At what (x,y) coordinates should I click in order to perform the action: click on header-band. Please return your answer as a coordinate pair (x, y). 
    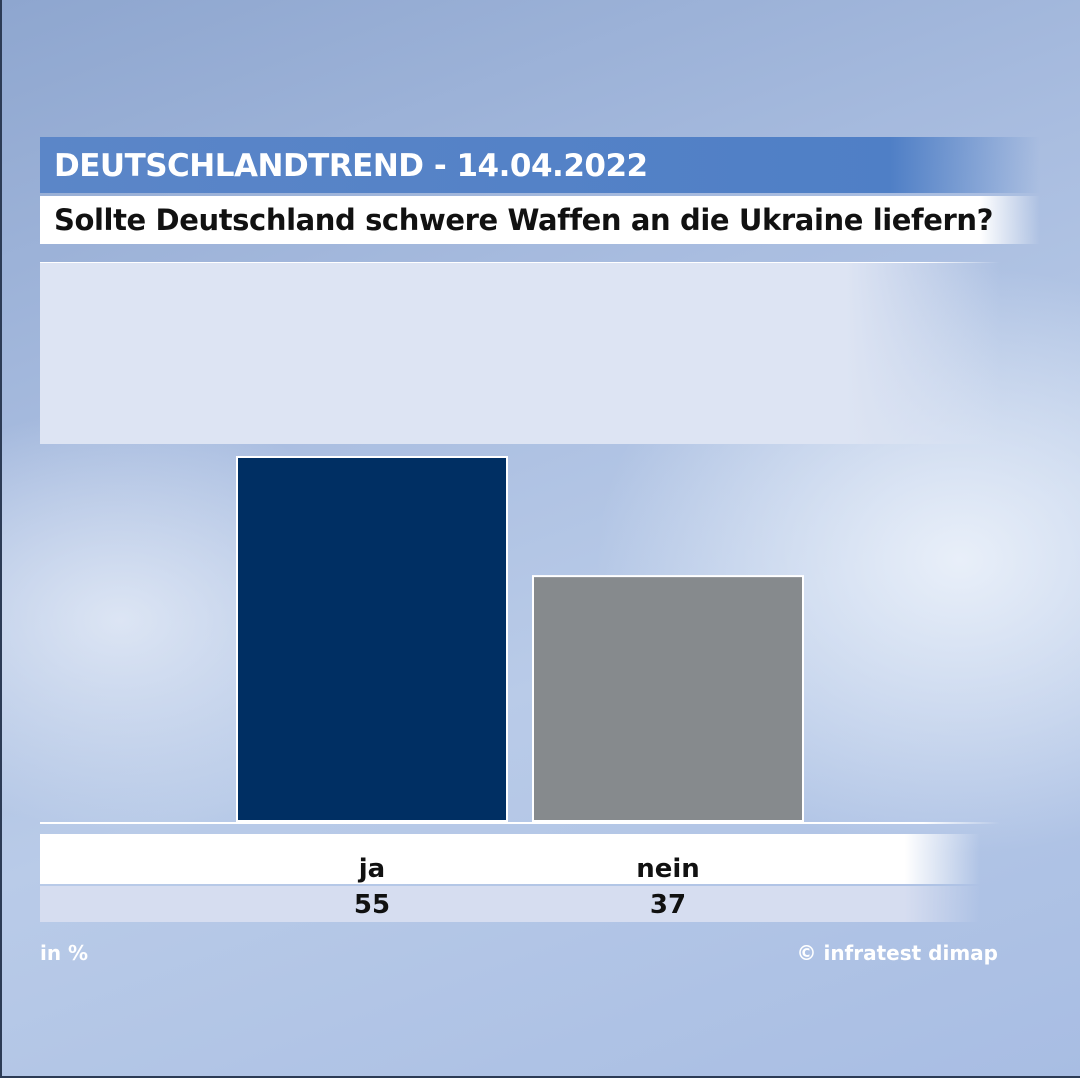
    Looking at the image, I should click on (540, 165).